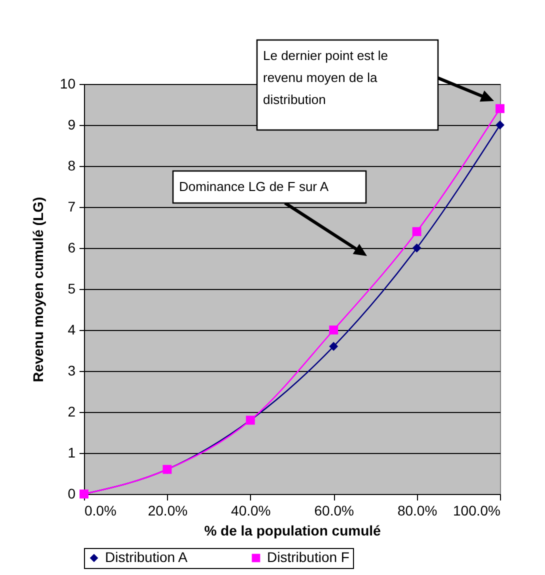 Image resolution: width=545 pixels, height=575 pixels. What do you see at coordinates (251, 510) in the screenshot?
I see `x-tick-label: 40.0%` at bounding box center [251, 510].